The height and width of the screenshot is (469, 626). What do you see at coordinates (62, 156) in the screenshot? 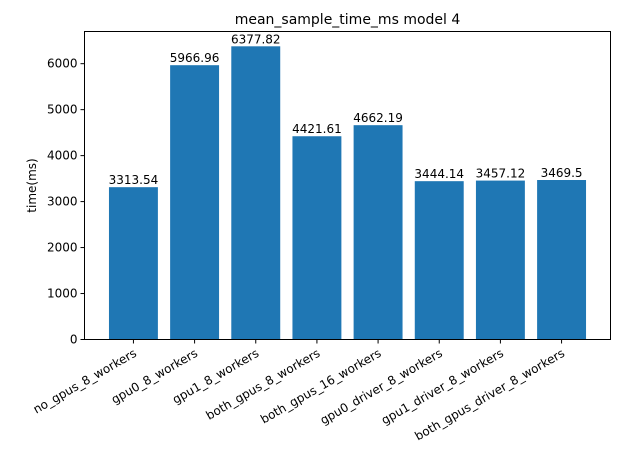
I see `y-tick-label: 4000` at bounding box center [62, 156].